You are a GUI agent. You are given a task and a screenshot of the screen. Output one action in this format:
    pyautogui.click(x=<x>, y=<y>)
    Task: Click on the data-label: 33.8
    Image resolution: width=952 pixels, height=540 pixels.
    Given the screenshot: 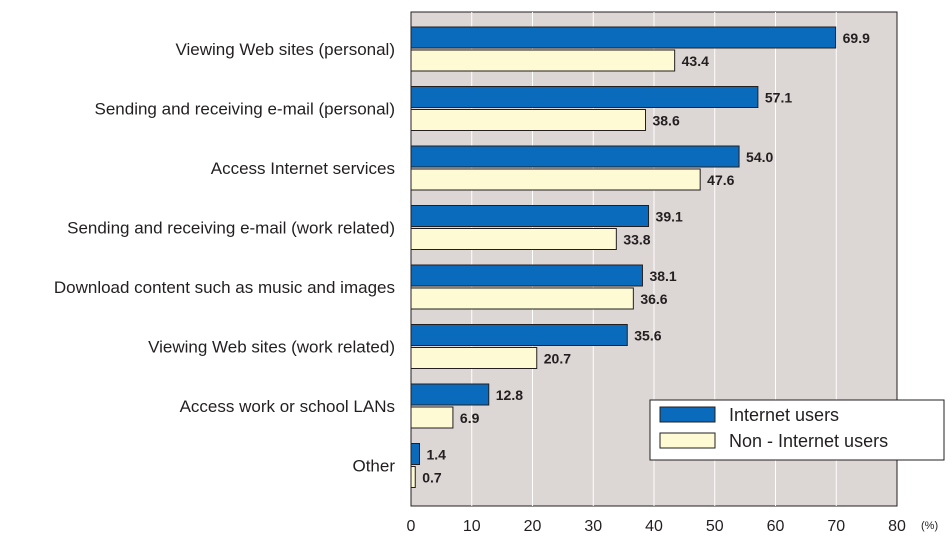 What is the action you would take?
    pyautogui.click(x=636, y=240)
    